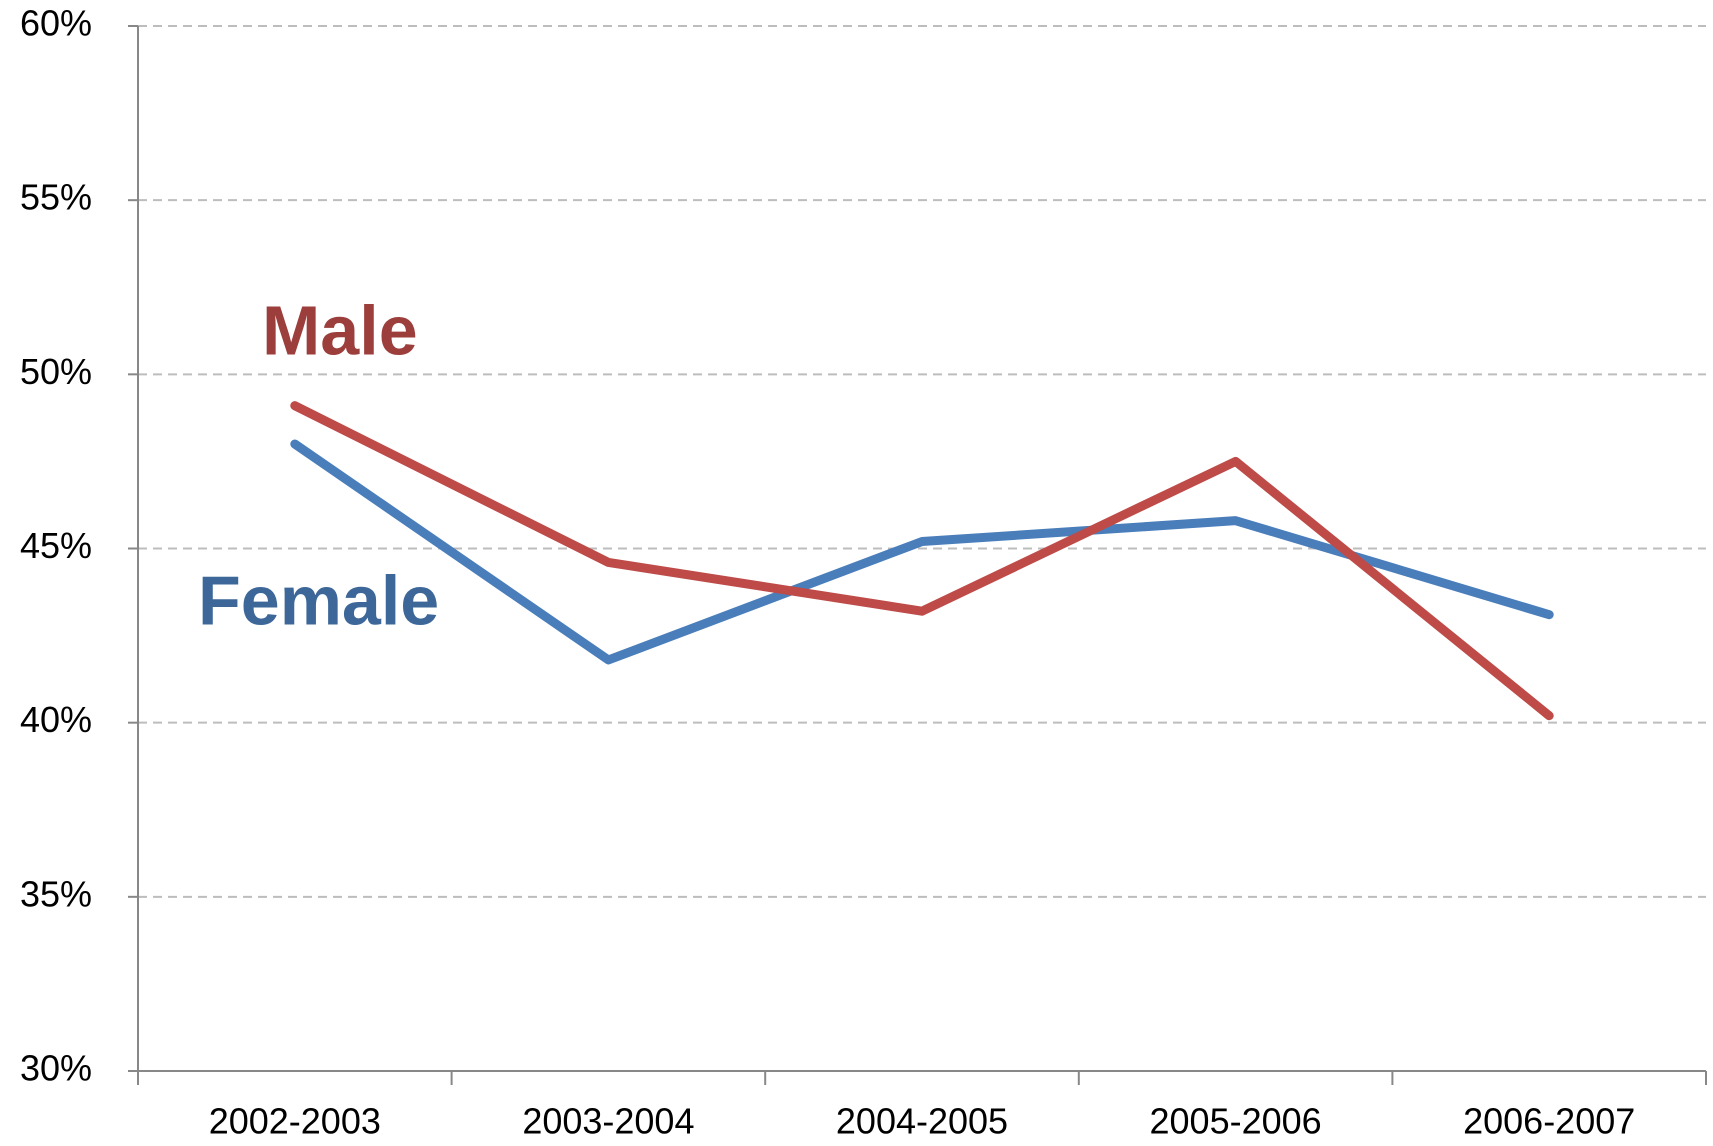  I want to click on y-tick-label: 45%, so click(56, 545).